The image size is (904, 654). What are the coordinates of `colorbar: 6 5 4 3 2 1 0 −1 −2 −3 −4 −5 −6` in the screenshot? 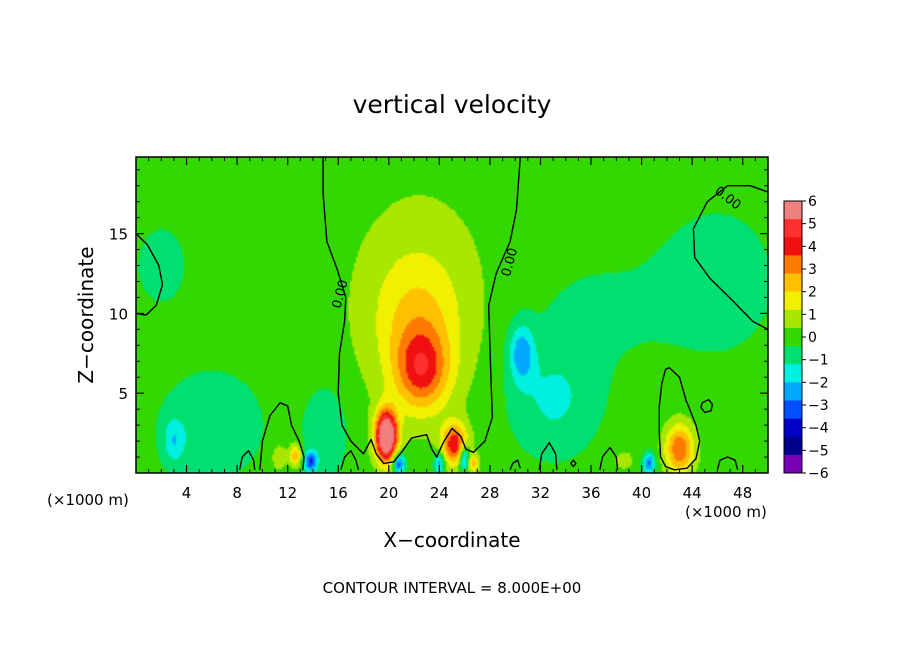 It's located at (806, 338).